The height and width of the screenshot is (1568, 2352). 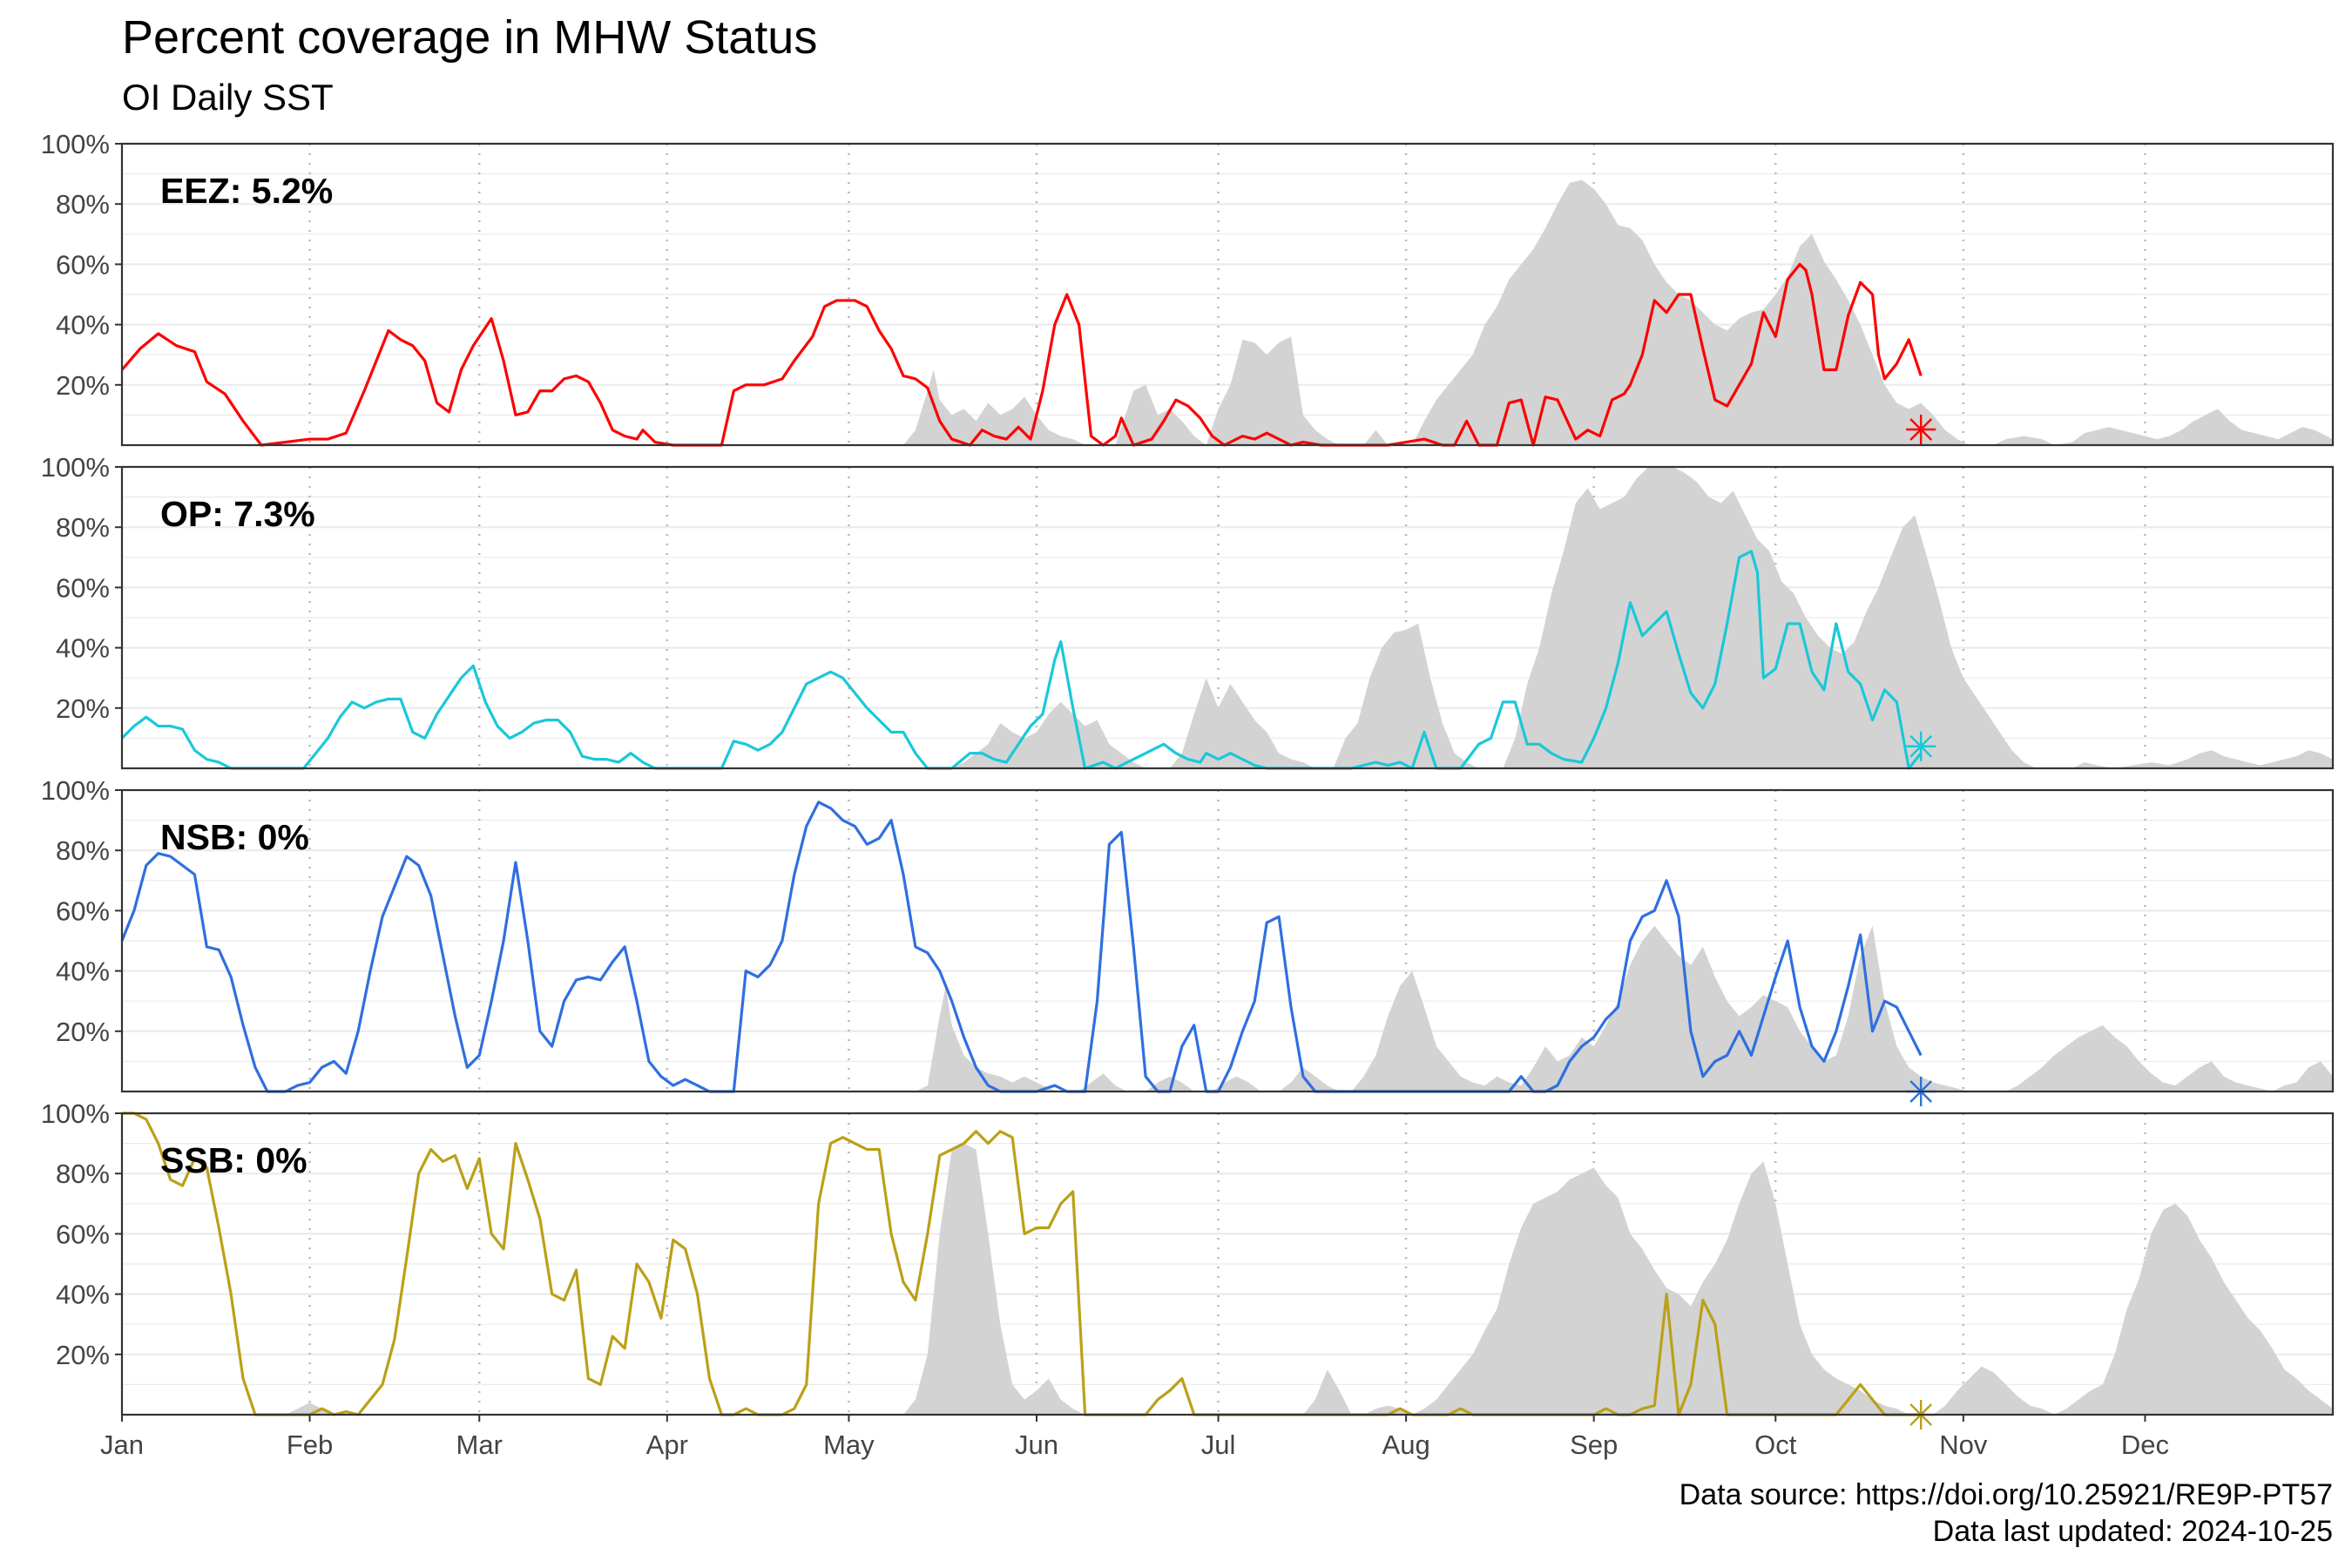 What do you see at coordinates (247, 191) in the screenshot?
I see `panel-label: EEZ: 5.2%` at bounding box center [247, 191].